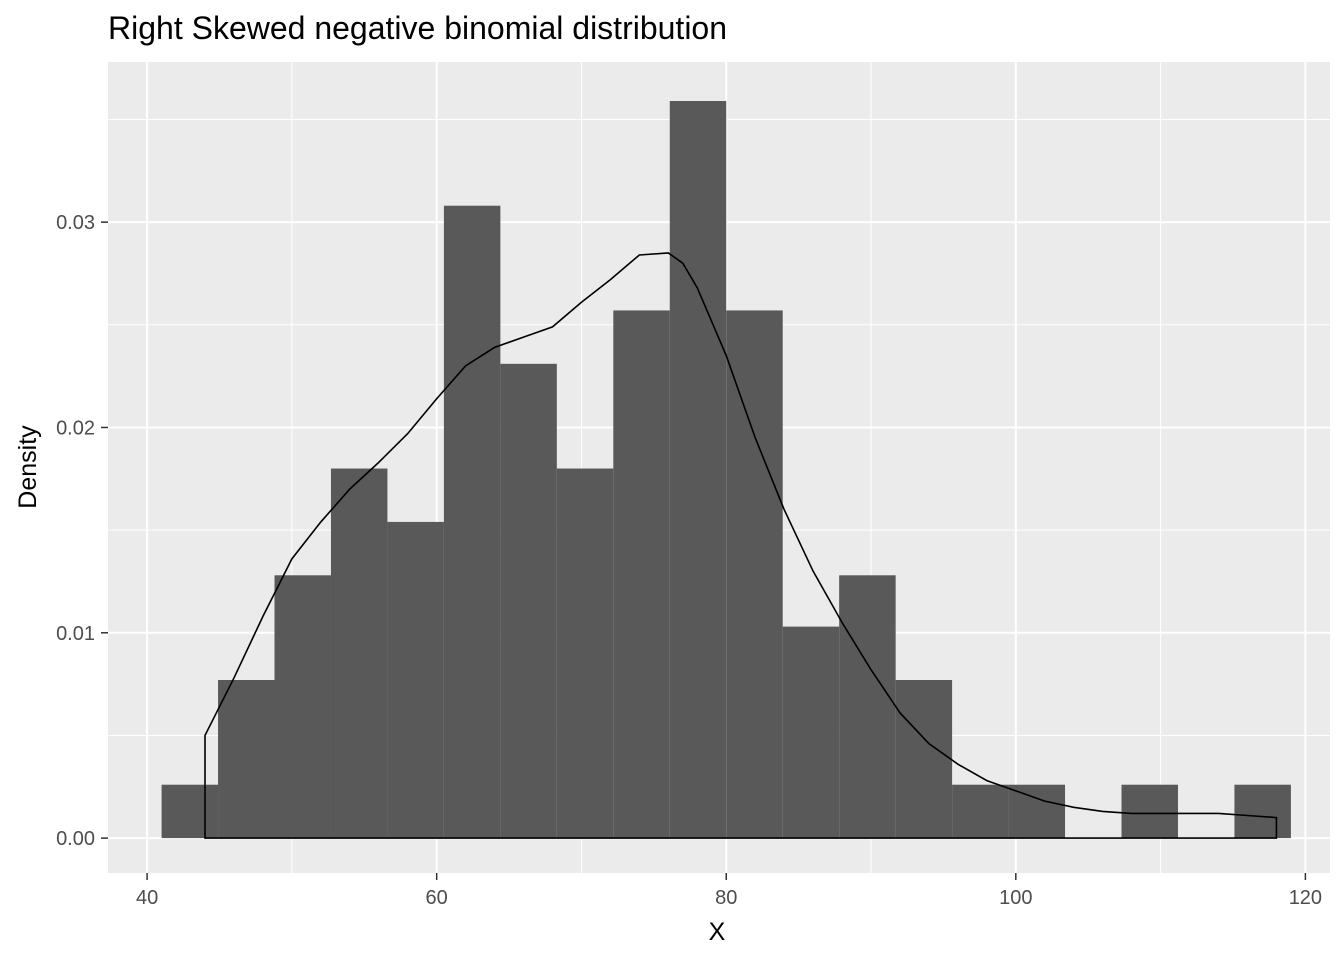 Image resolution: width=1344 pixels, height=960 pixels. I want to click on y-axis: 0.00 0.01 0.02 0.03, so click(82, 531).